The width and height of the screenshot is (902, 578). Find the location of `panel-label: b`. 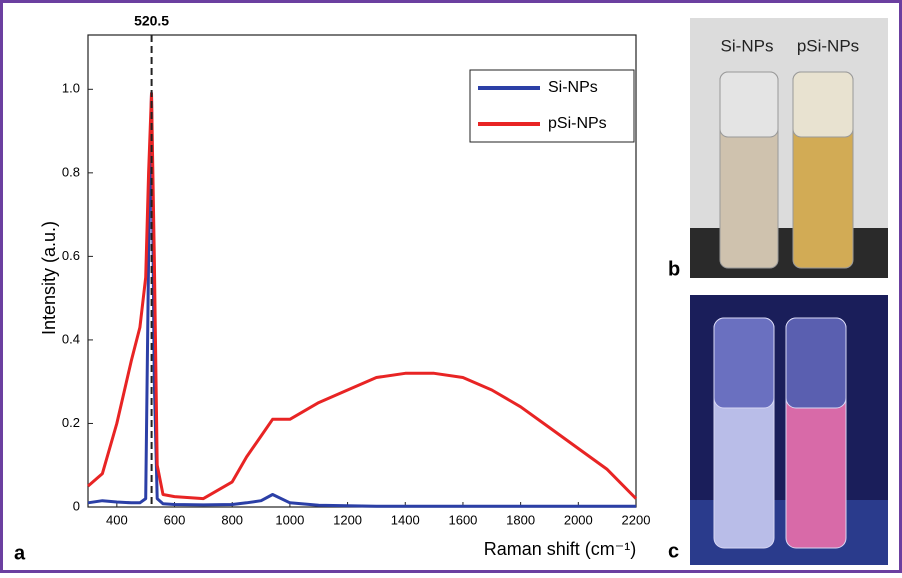

panel-label: b is located at coordinates (674, 269).